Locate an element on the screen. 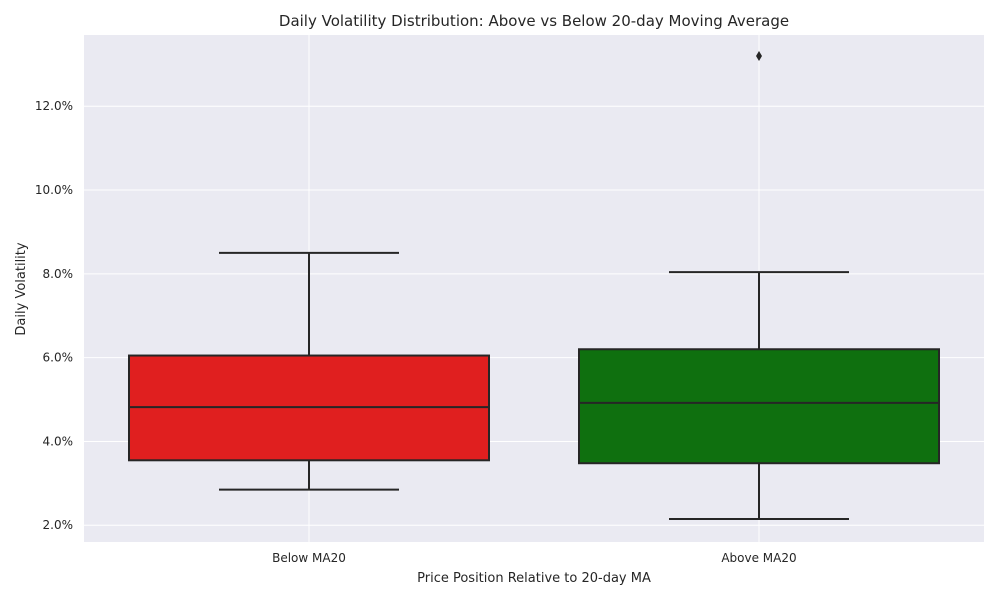 The width and height of the screenshot is (1000, 600). y-axis-ticks: 2.0% 4.0% 6.0% 8.0% 10.0% 12.0% is located at coordinates (54, 315).